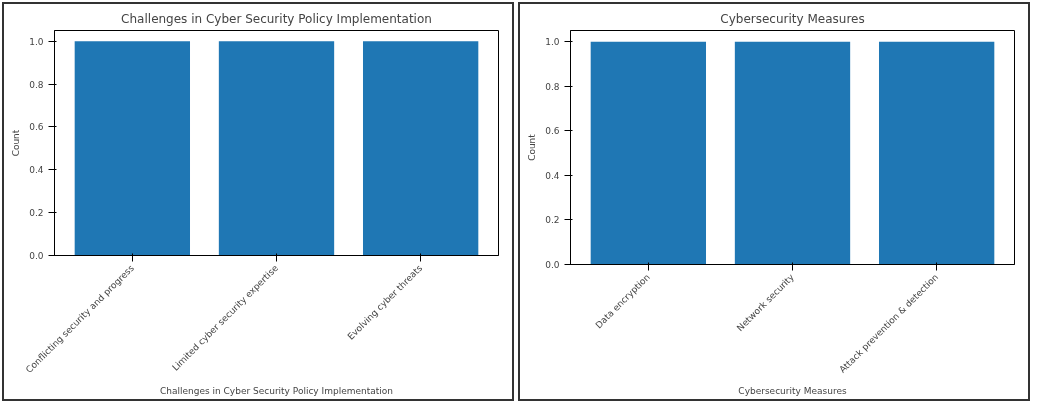  Describe the element at coordinates (792, 391) in the screenshot. I see `x-axis-title: Cybersecurity Measures` at that location.